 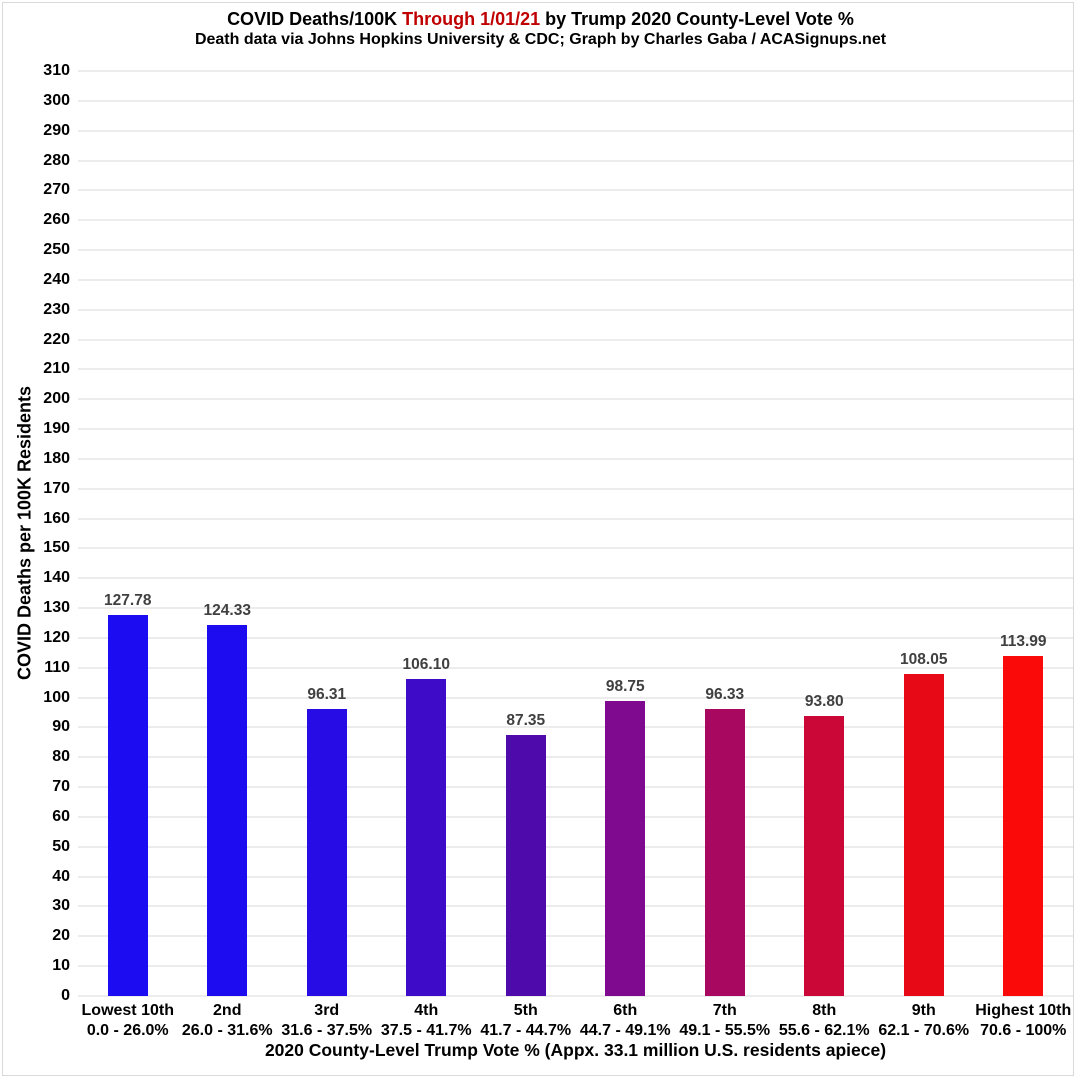 What do you see at coordinates (127, 1021) in the screenshot?
I see `x-category-label: Lowest 10th 0.0 - 26.0%` at bounding box center [127, 1021].